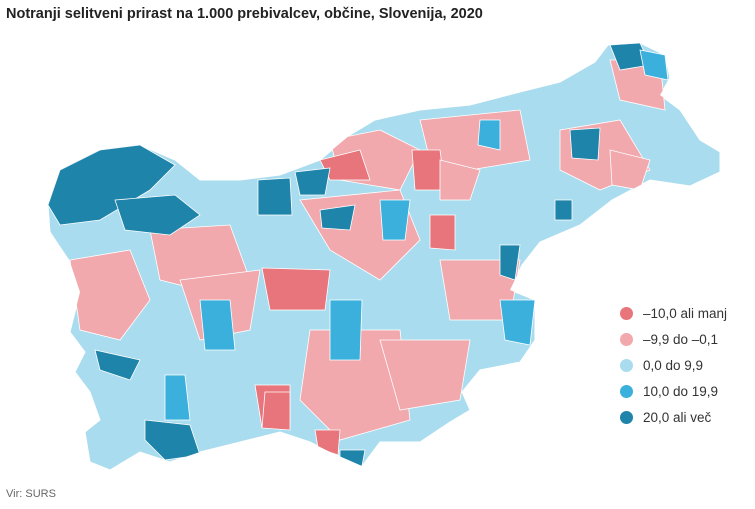 This screenshot has height=509, width=755. I want to click on legend-label: 10,0 do 19,9, so click(681, 391).